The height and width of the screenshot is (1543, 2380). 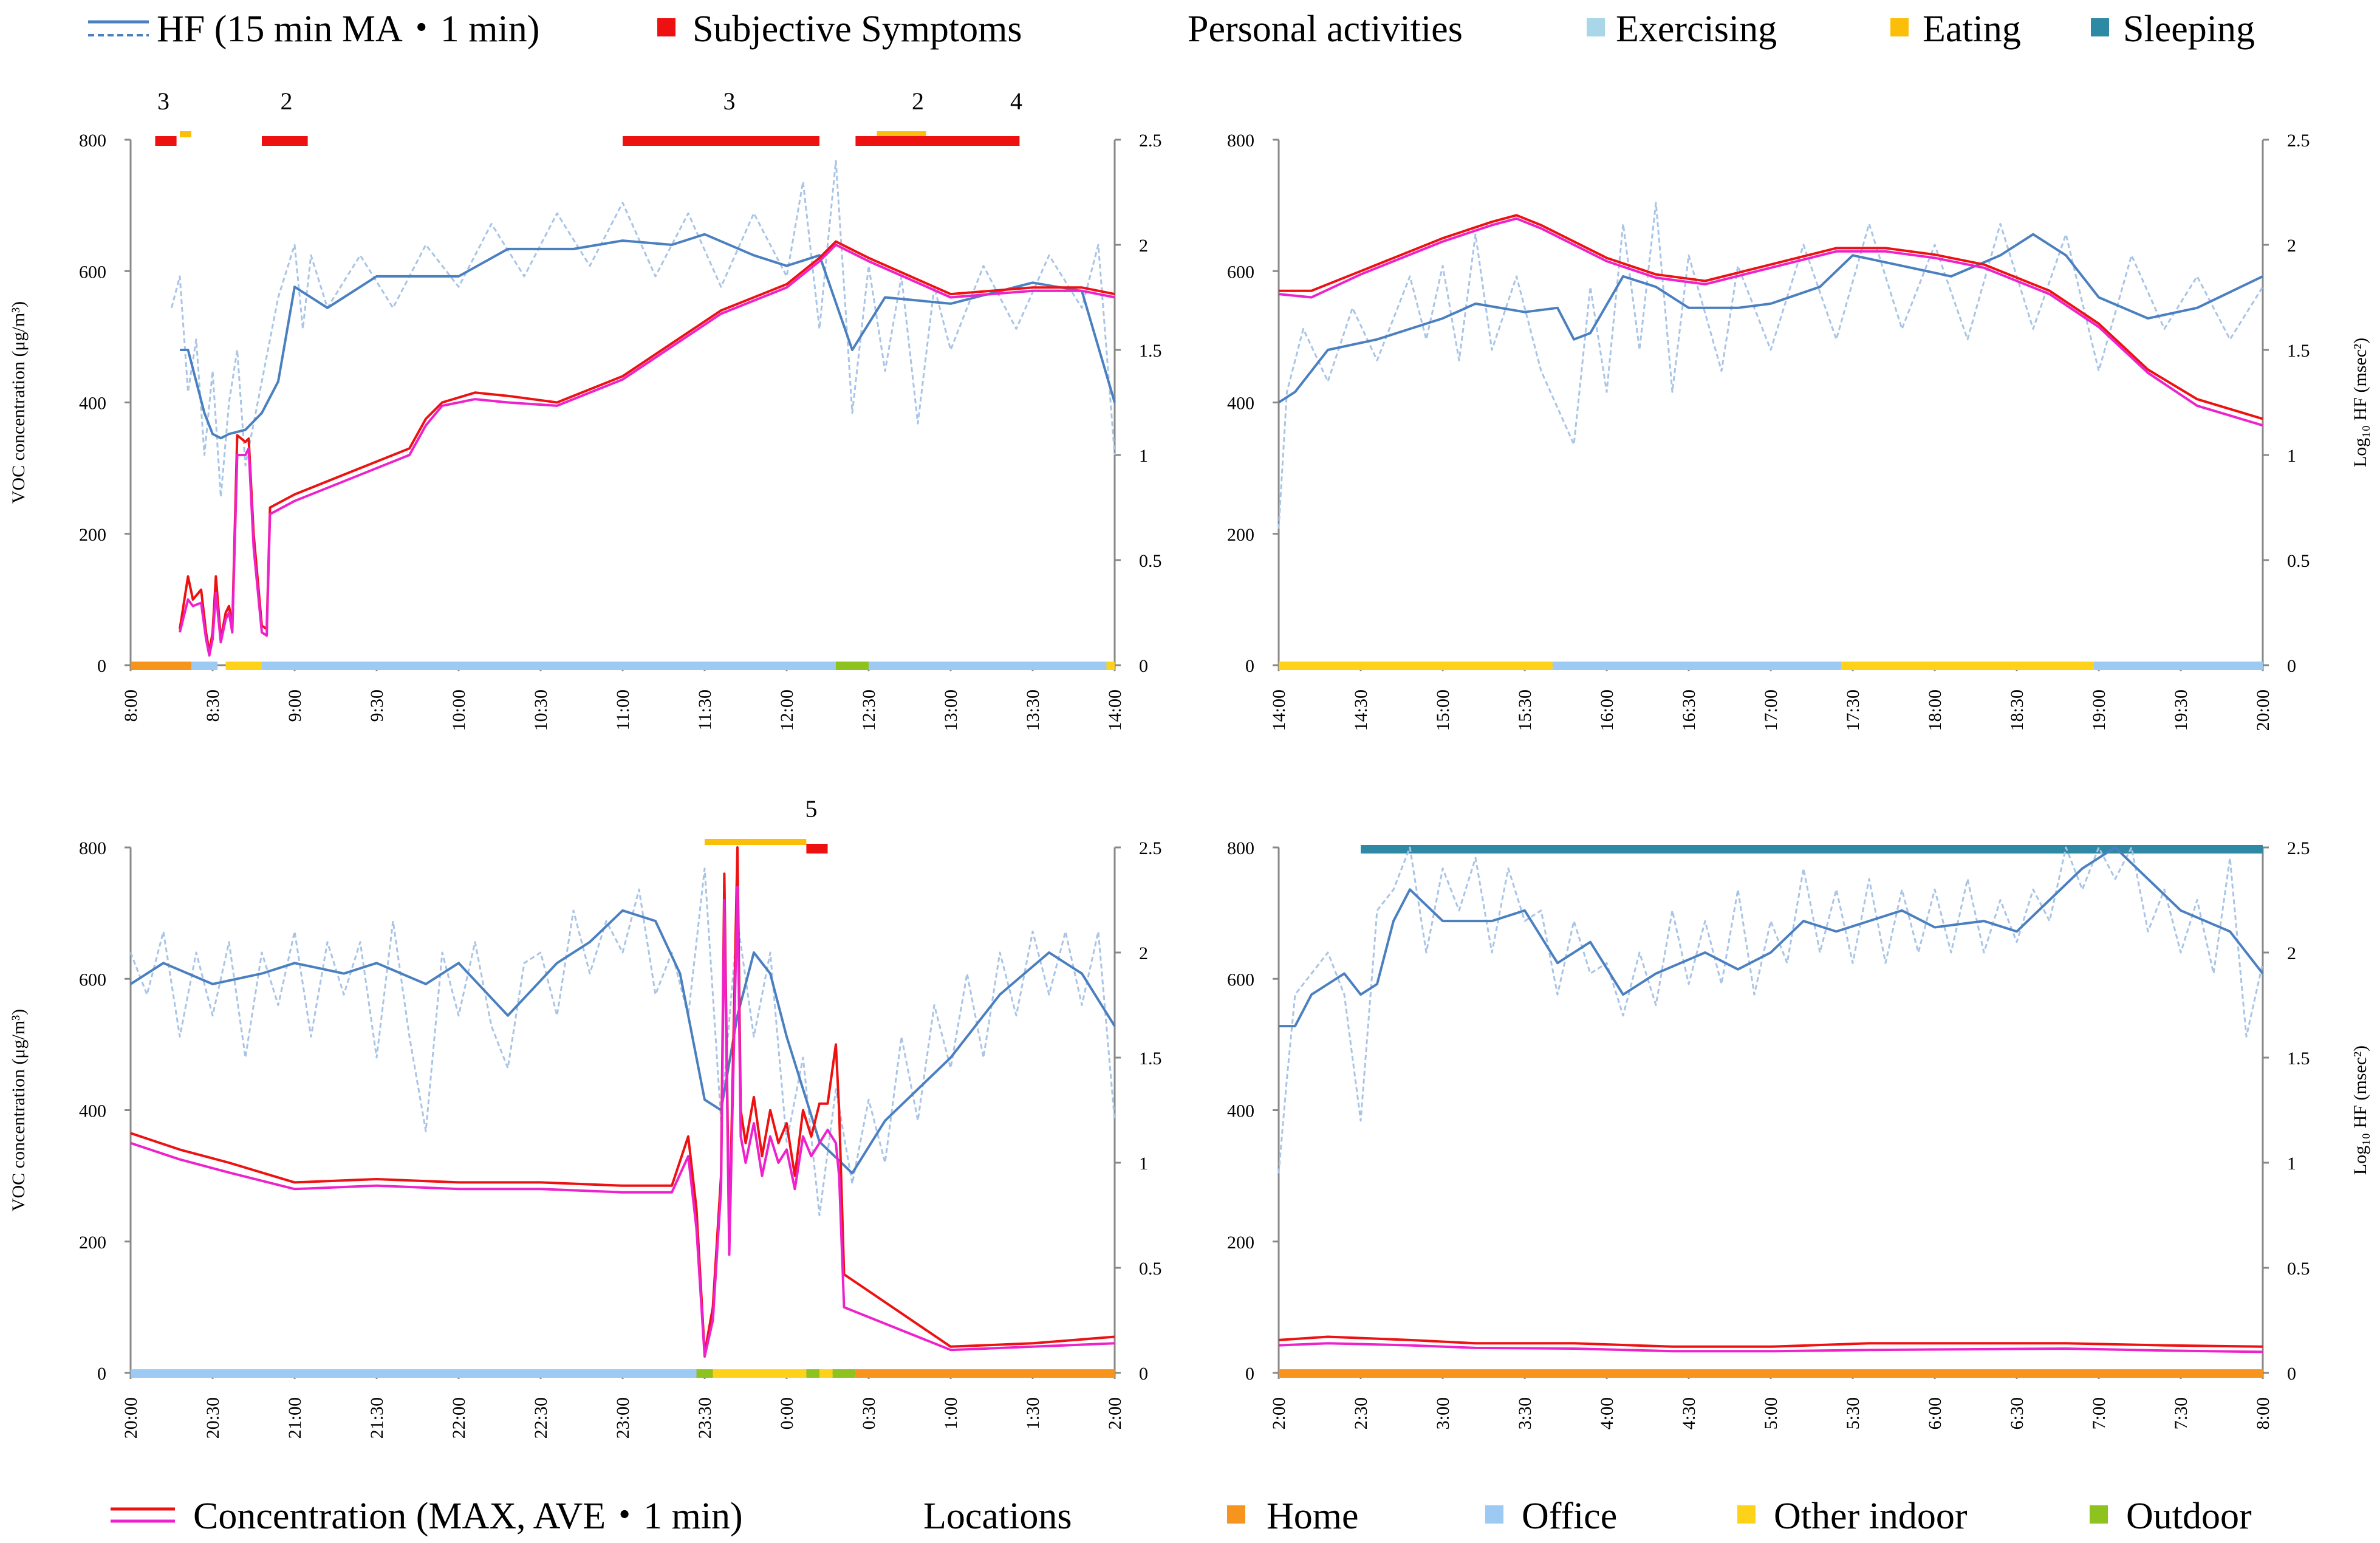 What do you see at coordinates (1899, 27) in the screenshot?
I see `legend-eating-swatch` at bounding box center [1899, 27].